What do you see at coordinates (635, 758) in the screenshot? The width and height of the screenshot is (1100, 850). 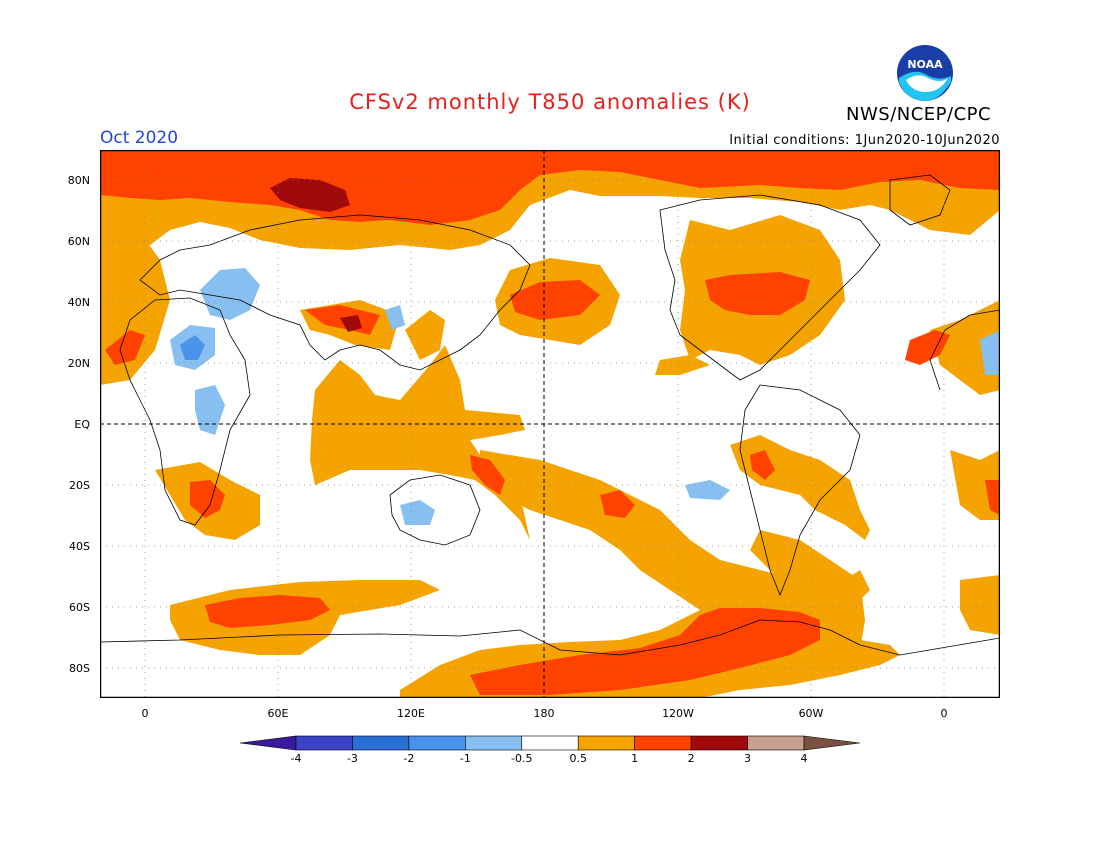 I see `colorbar-label: 1` at bounding box center [635, 758].